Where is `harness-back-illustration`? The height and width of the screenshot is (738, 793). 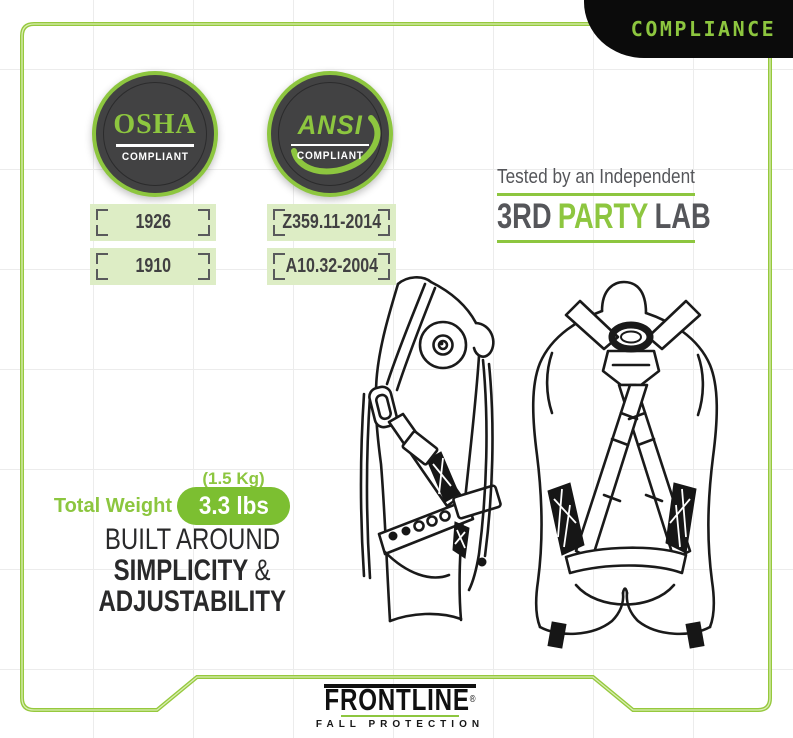 harness-back-illustration is located at coordinates (633, 462).